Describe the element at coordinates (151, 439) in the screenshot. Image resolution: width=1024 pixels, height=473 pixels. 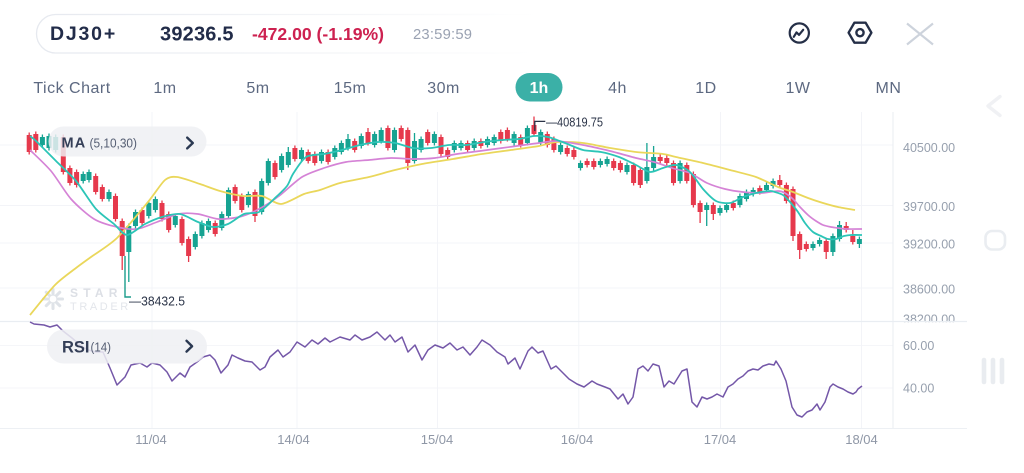
I see `svg-text: 11/04` at that location.